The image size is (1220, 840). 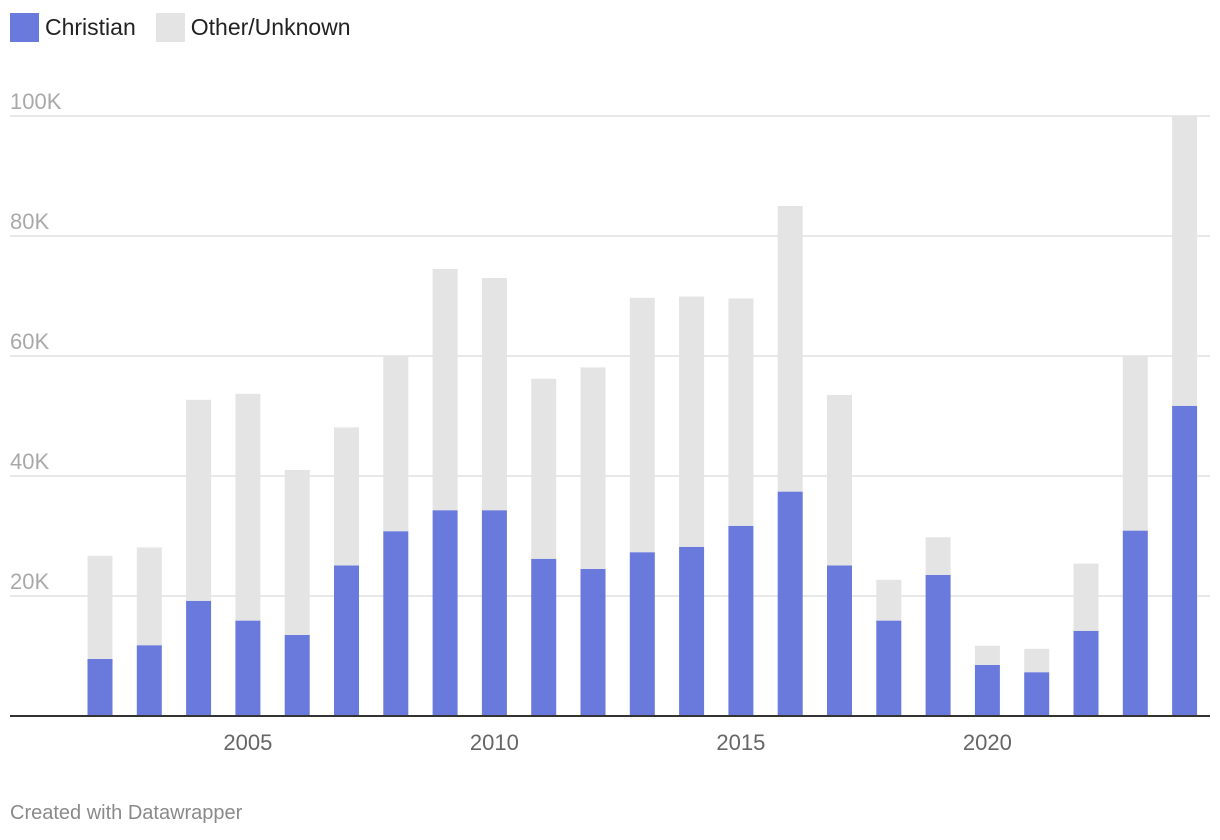 I want to click on bar-other-unknown-2010, so click(x=494, y=394).